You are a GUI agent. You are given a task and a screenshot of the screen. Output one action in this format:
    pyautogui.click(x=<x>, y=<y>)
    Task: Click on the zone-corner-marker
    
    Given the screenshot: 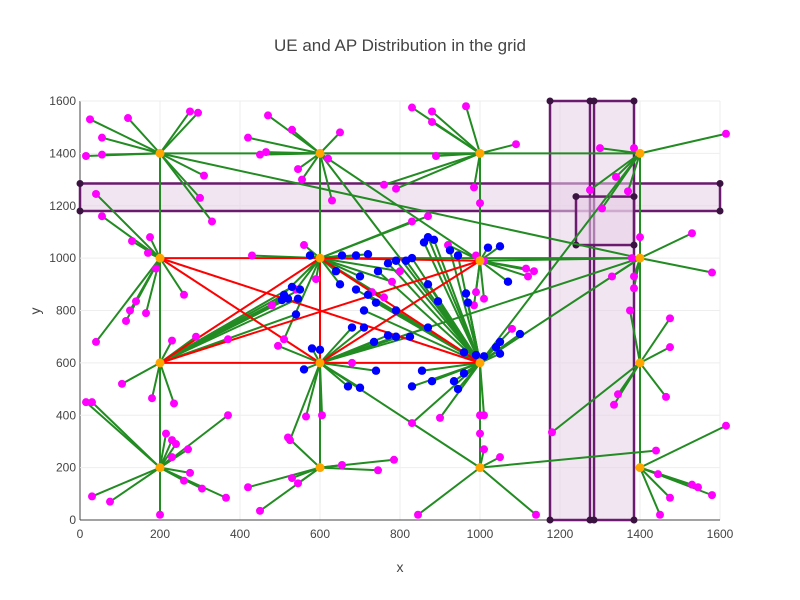 What is the action you would take?
    pyautogui.click(x=594, y=101)
    